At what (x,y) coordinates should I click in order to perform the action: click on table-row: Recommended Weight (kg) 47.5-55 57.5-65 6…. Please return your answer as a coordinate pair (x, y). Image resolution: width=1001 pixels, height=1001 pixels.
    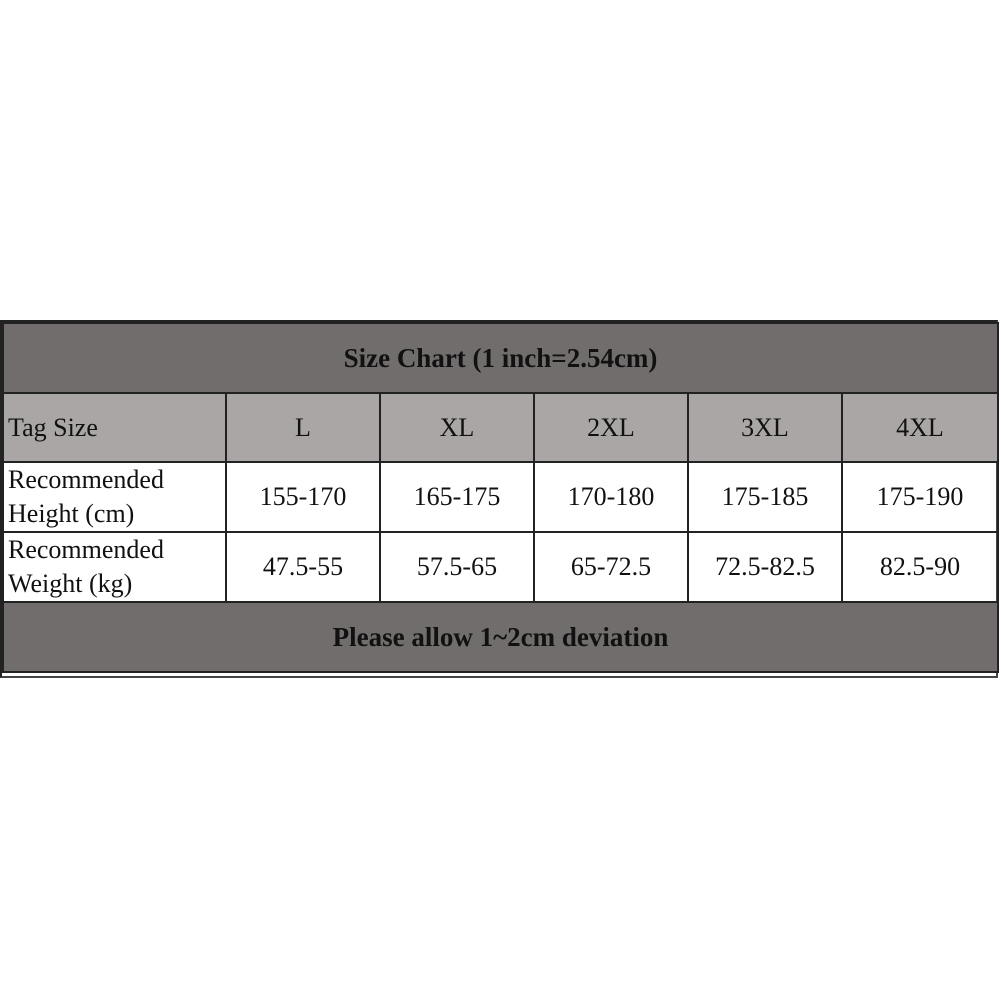
    Looking at the image, I should click on (500, 567).